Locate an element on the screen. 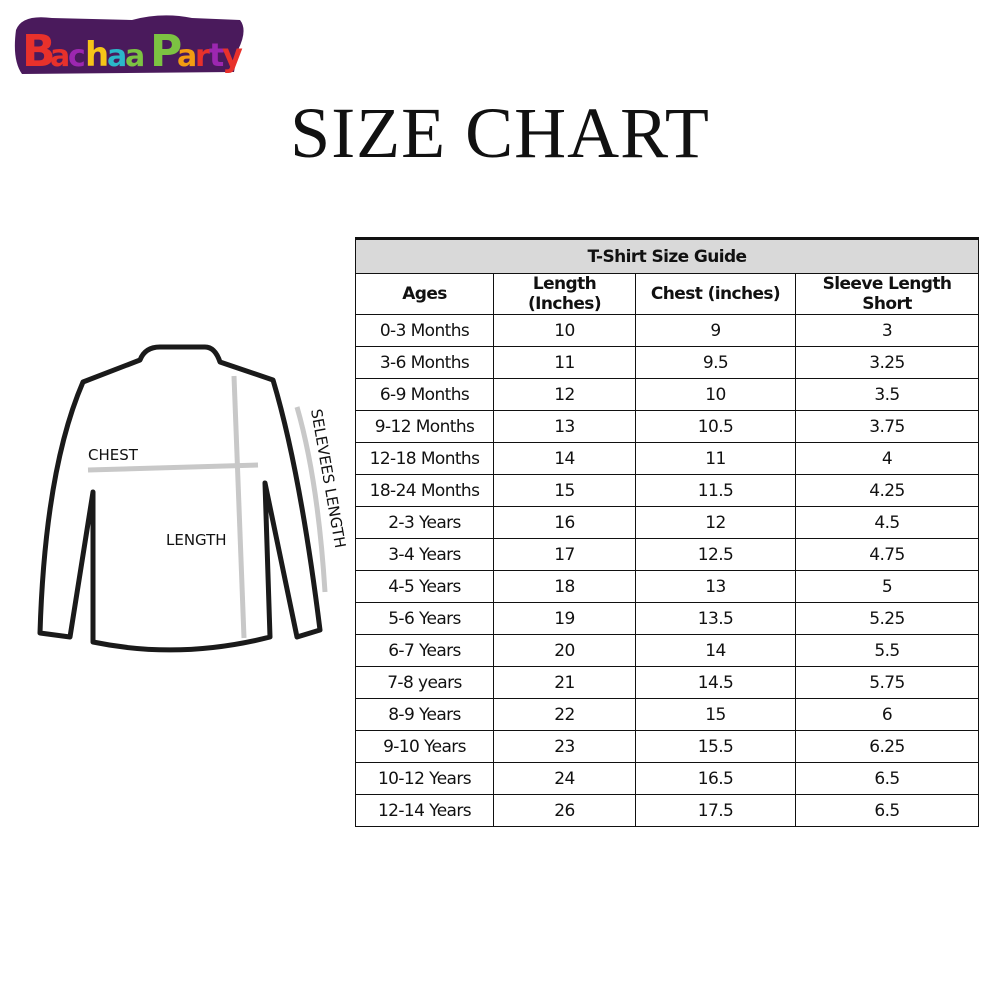 The width and height of the screenshot is (1000, 1000). table-cell: 4.75 is located at coordinates (887, 554).